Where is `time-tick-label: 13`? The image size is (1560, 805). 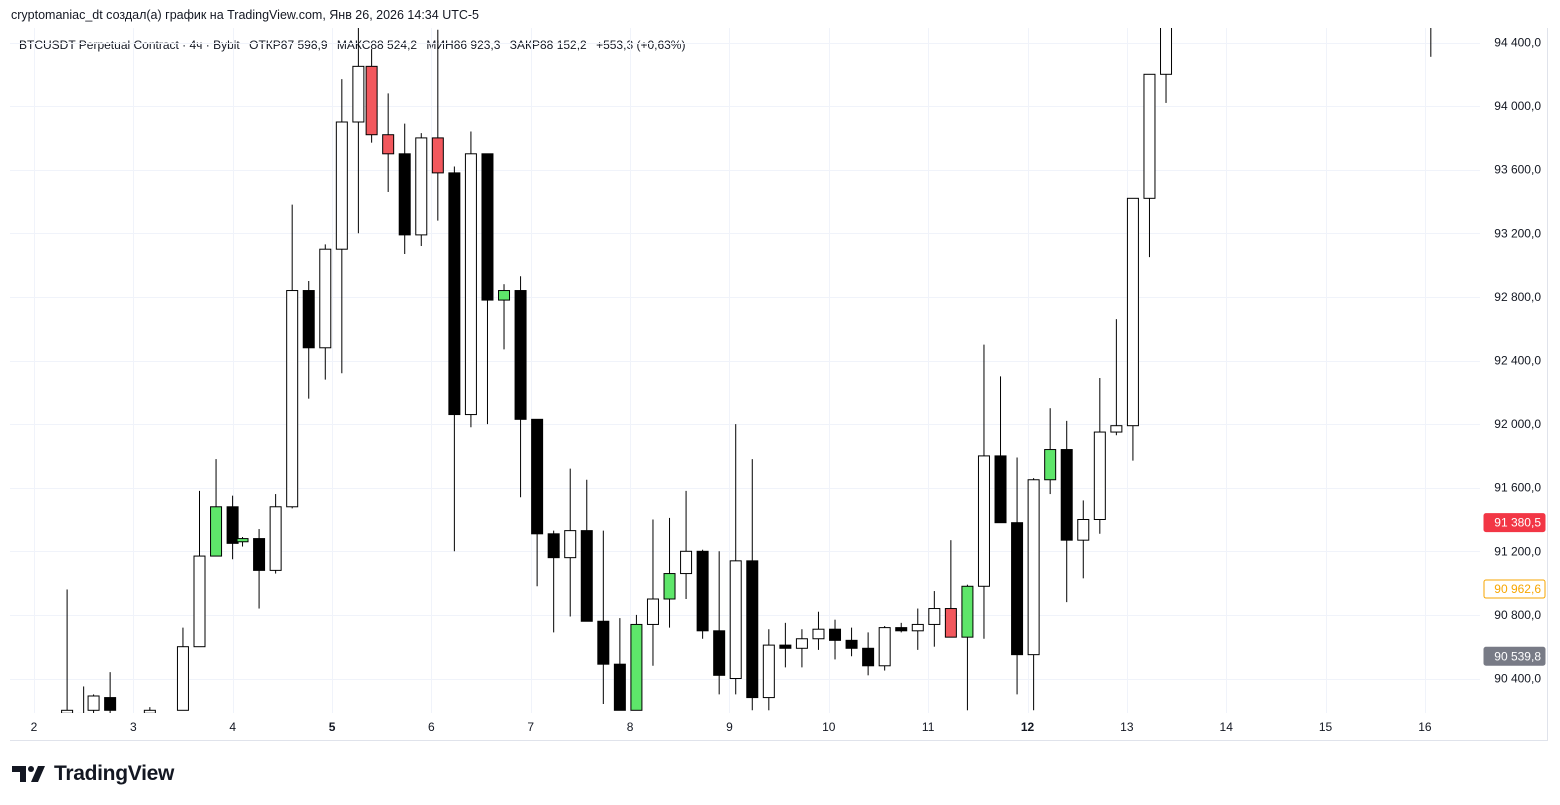 time-tick-label: 13 is located at coordinates (1127, 727).